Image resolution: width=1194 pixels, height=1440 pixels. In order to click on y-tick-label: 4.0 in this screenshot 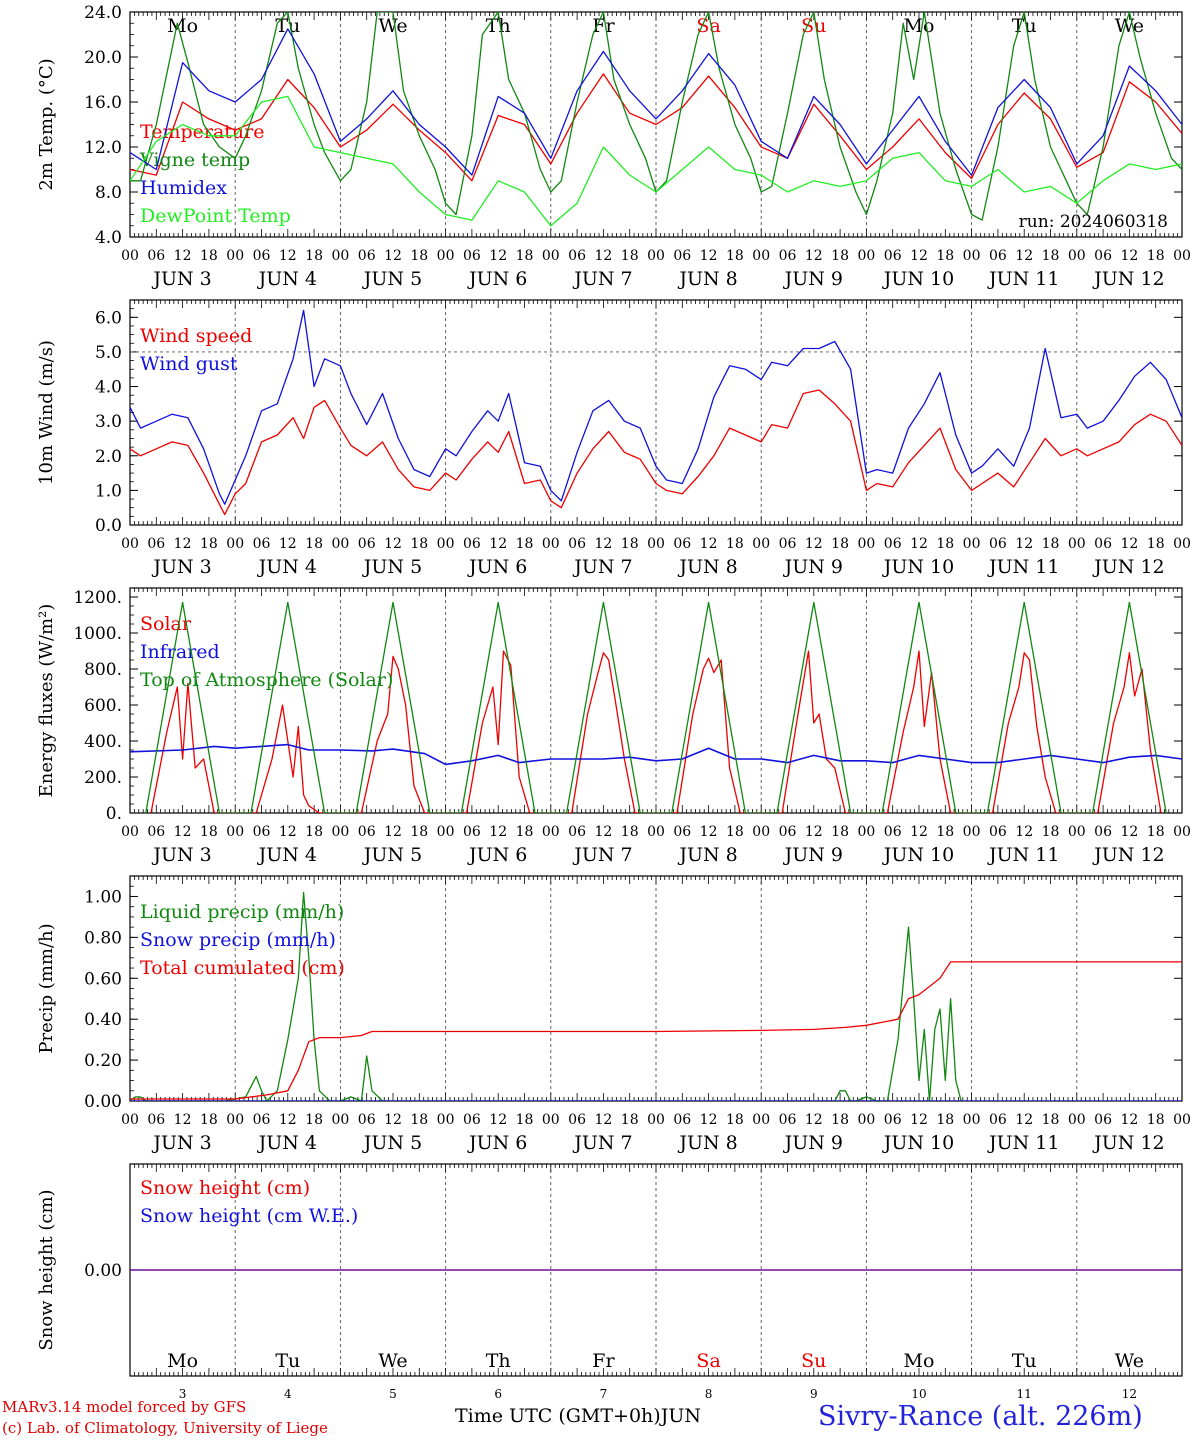, I will do `click(108, 388)`.